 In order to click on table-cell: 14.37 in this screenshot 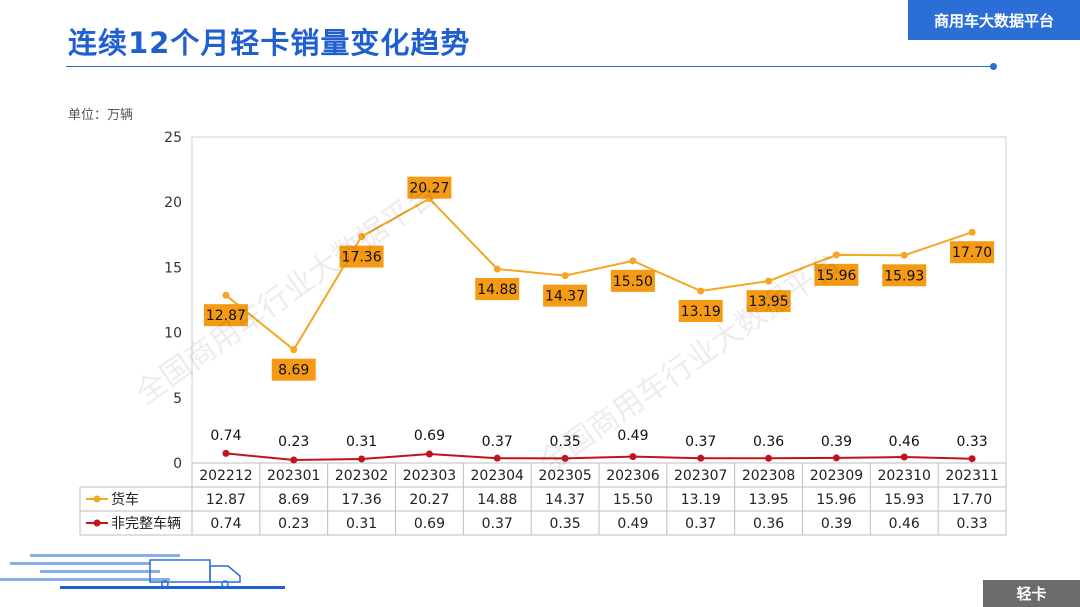, I will do `click(565, 500)`.